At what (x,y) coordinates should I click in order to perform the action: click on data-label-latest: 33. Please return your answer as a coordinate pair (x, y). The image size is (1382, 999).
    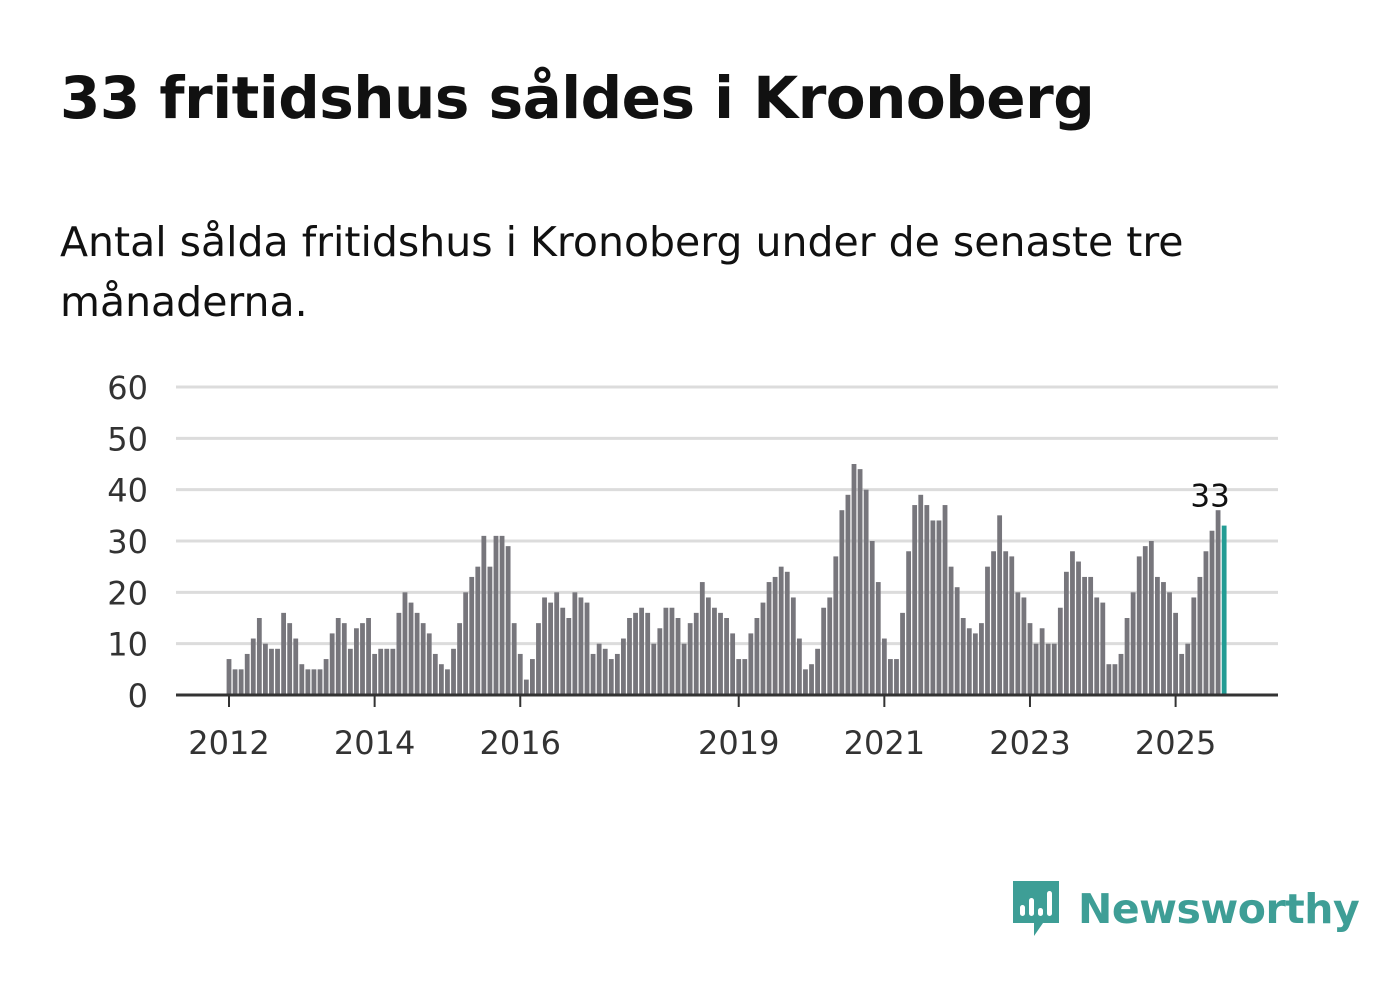
    Looking at the image, I should click on (1209, 497).